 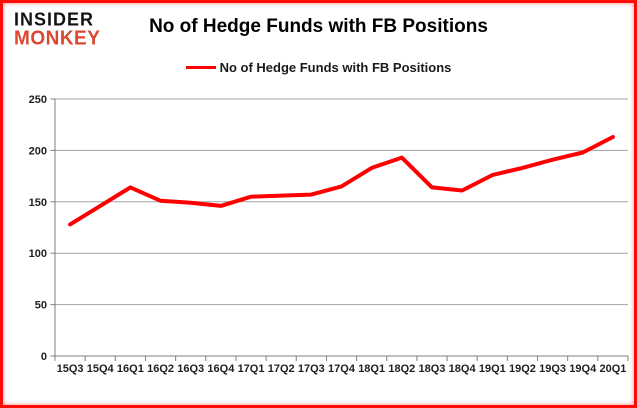 What do you see at coordinates (160, 369) in the screenshot?
I see `x-axis-label: 16Q2` at bounding box center [160, 369].